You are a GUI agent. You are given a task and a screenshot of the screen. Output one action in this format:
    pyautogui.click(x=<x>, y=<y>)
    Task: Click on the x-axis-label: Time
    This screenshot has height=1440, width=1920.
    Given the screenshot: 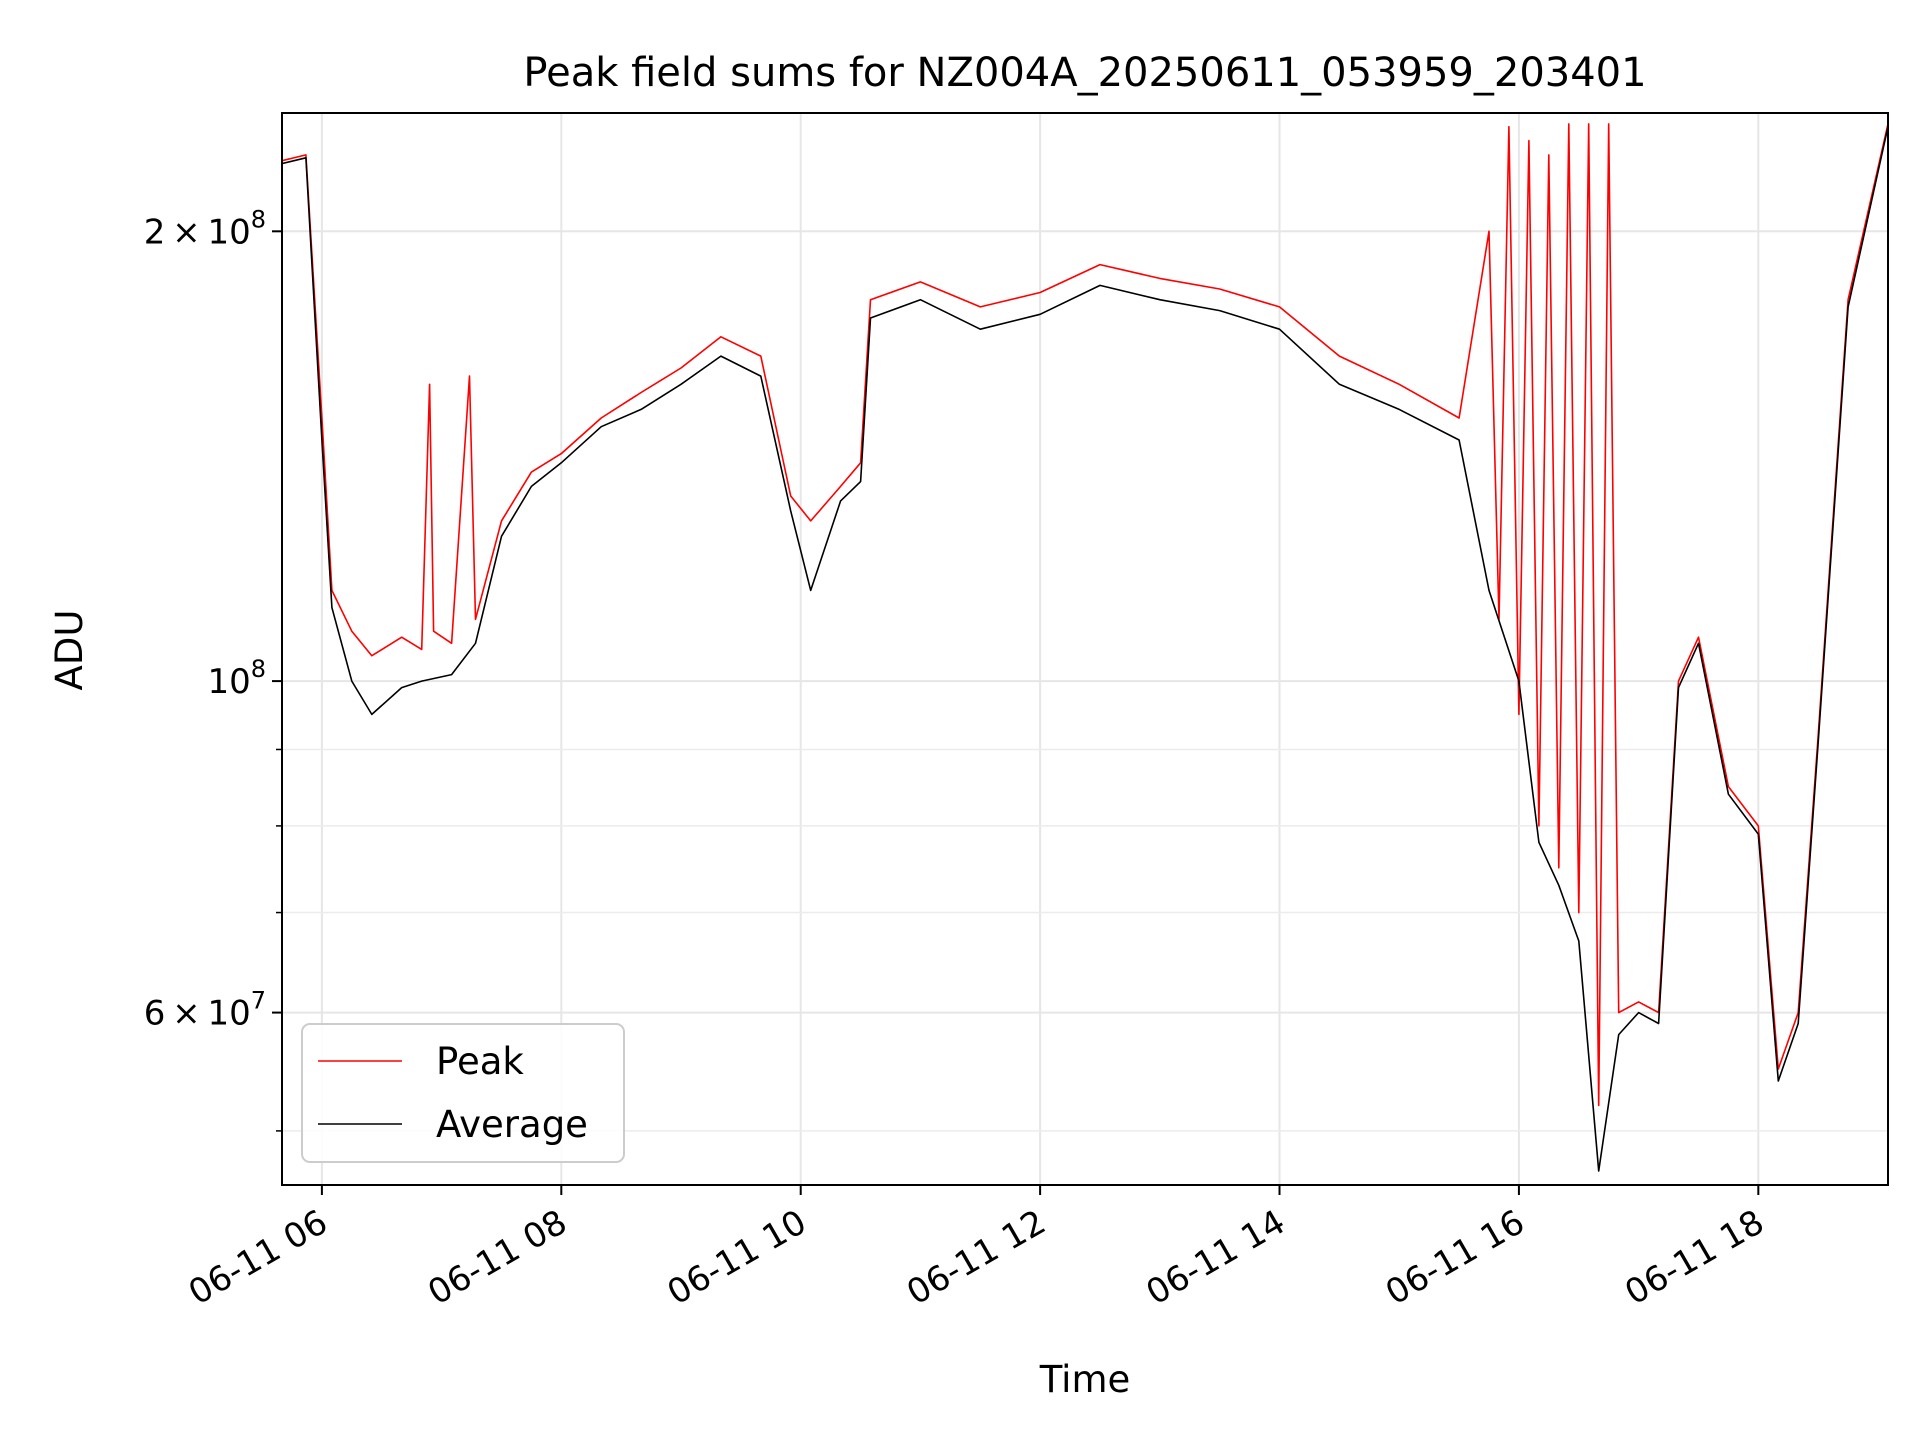 What is the action you would take?
    pyautogui.click(x=1085, y=1379)
    